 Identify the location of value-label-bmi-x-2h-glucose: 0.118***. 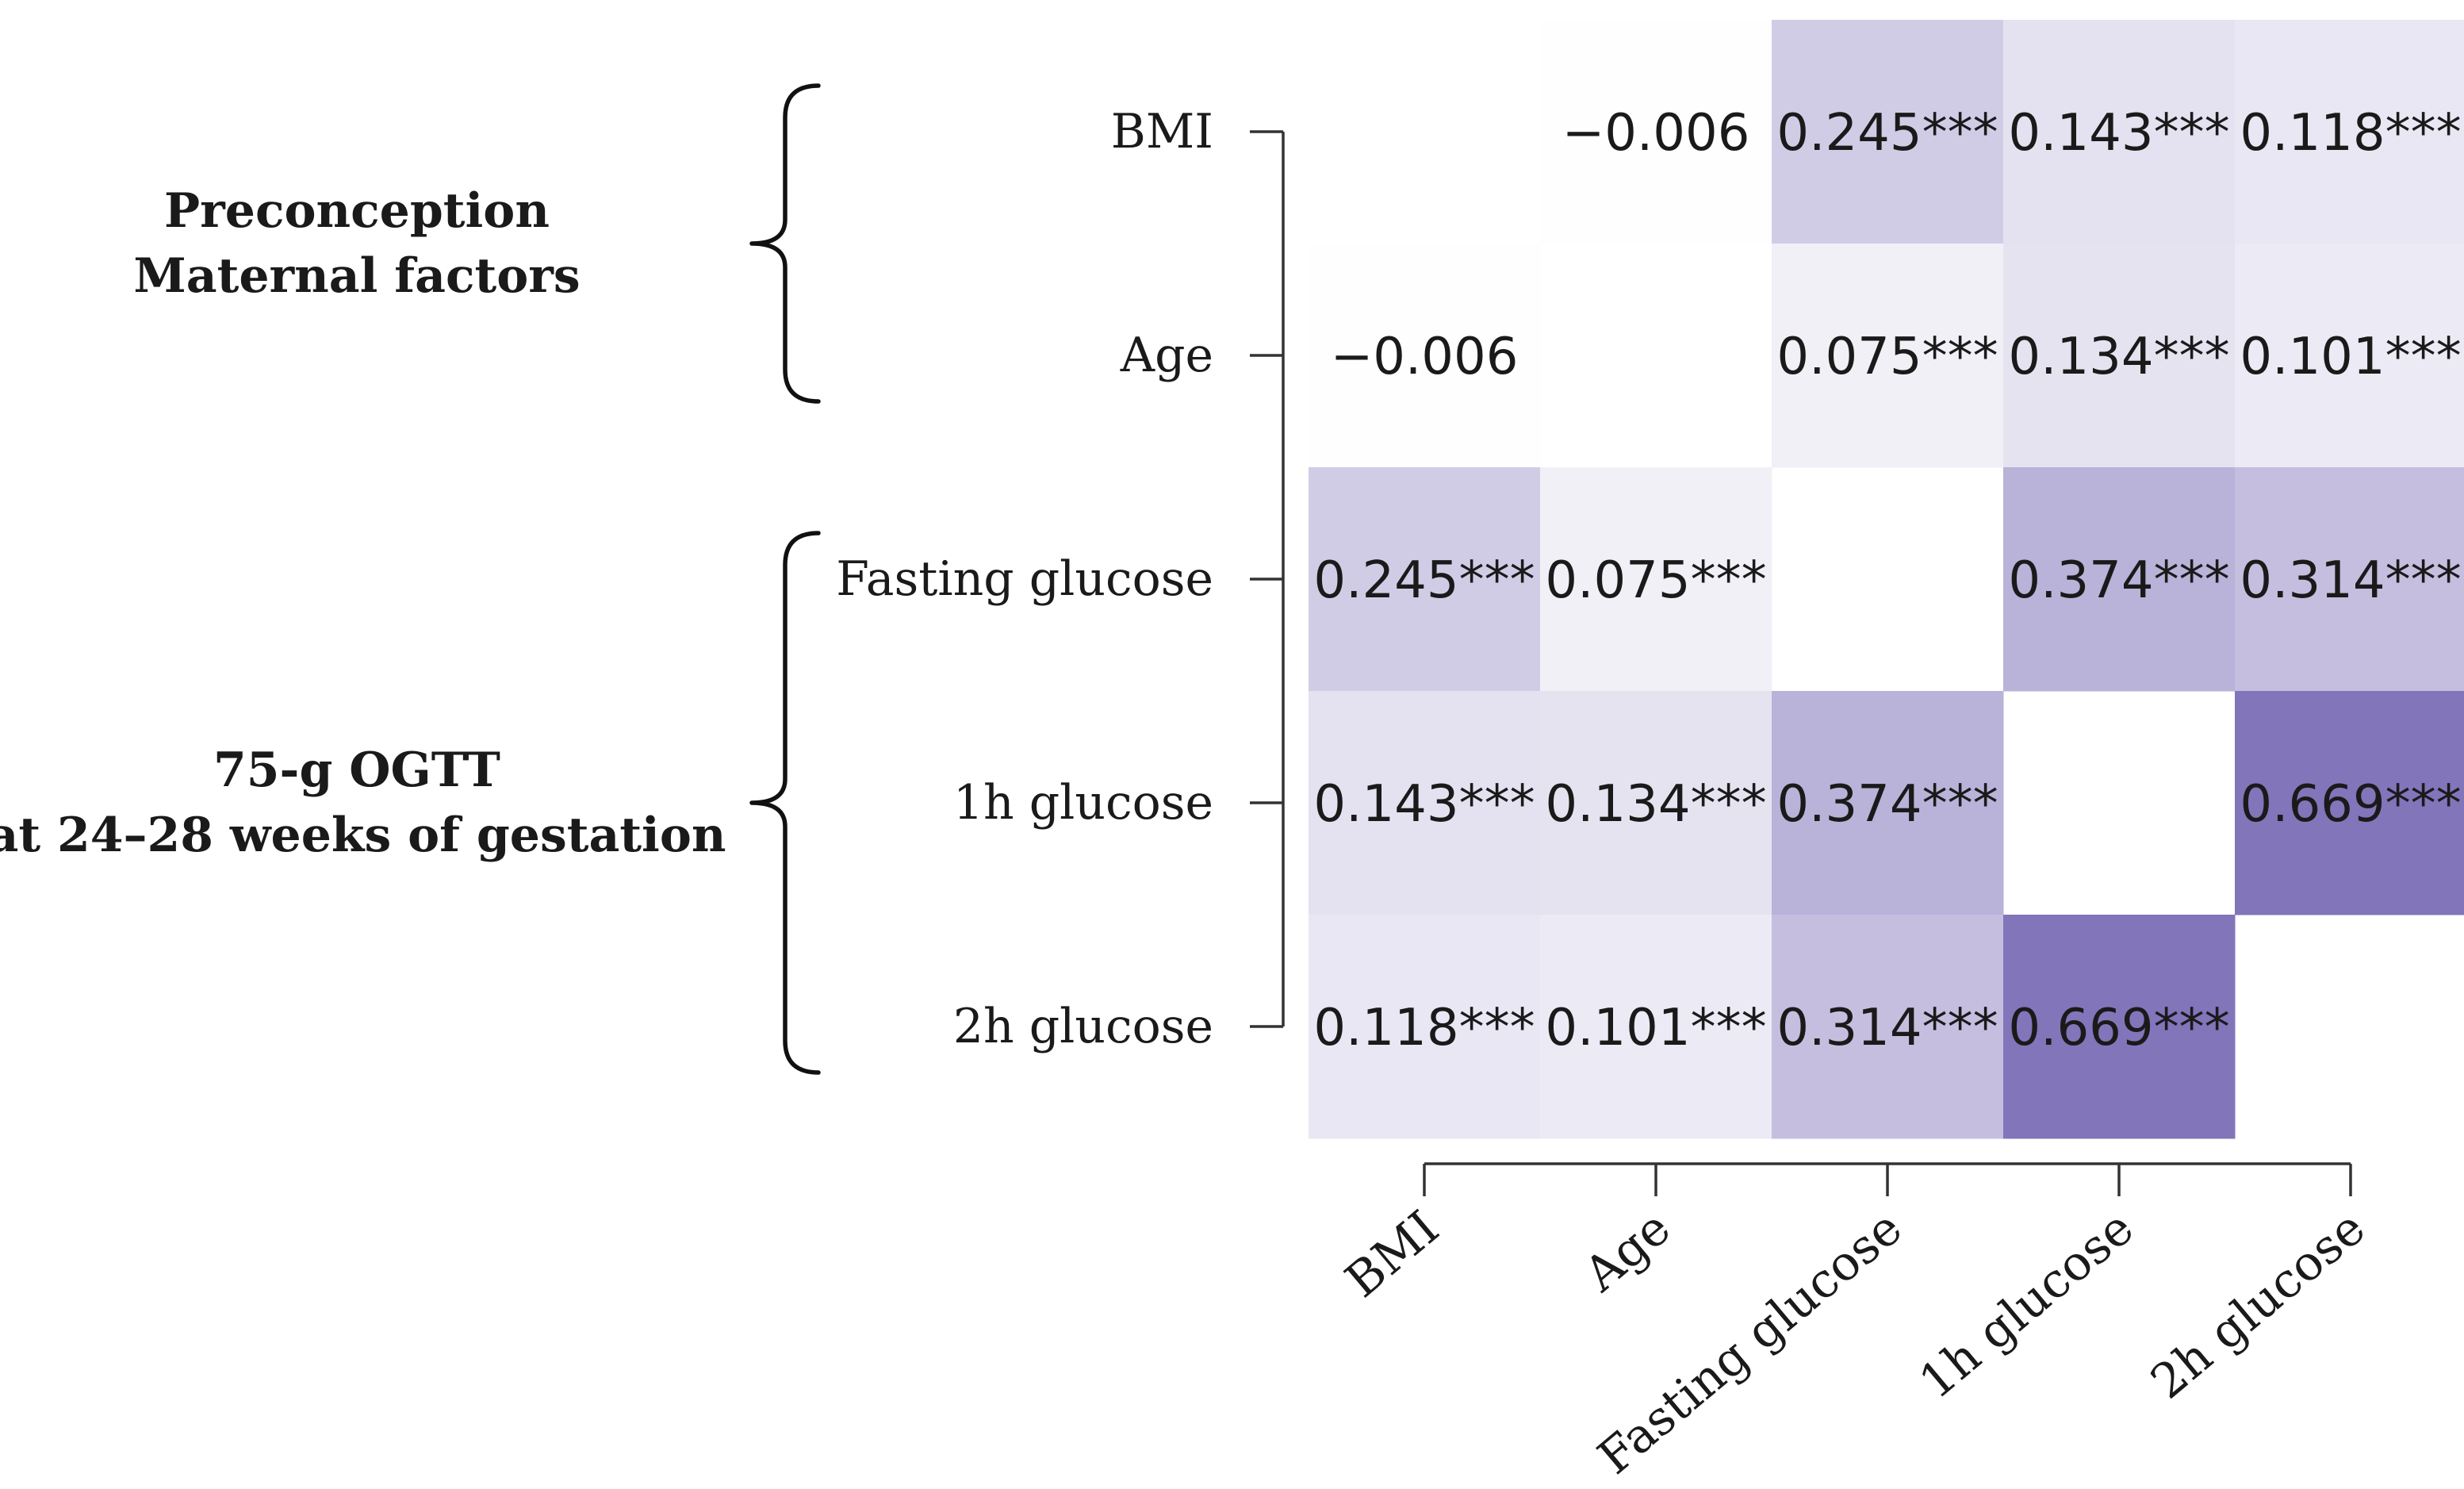
(2350, 133).